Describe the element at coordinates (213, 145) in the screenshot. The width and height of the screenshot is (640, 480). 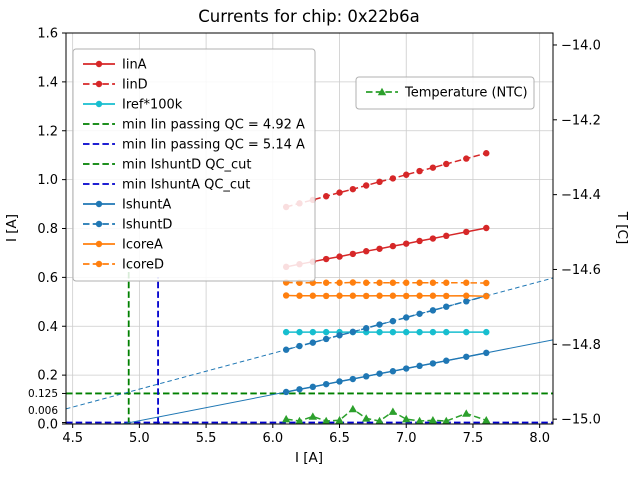
I see `svg-text: min Iin passing QC = 5.14 A` at that location.